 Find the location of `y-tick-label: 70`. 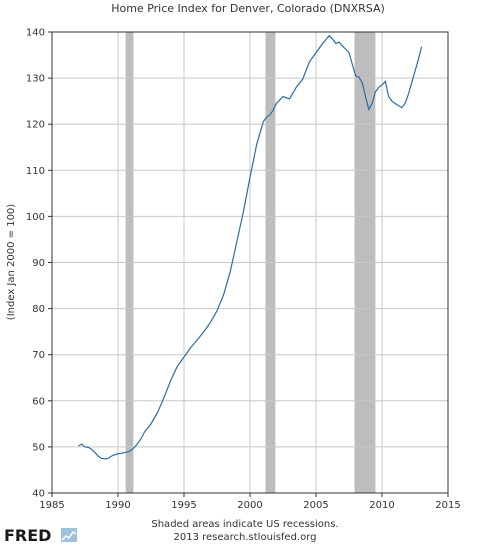

y-tick-label: 70 is located at coordinates (38, 355).